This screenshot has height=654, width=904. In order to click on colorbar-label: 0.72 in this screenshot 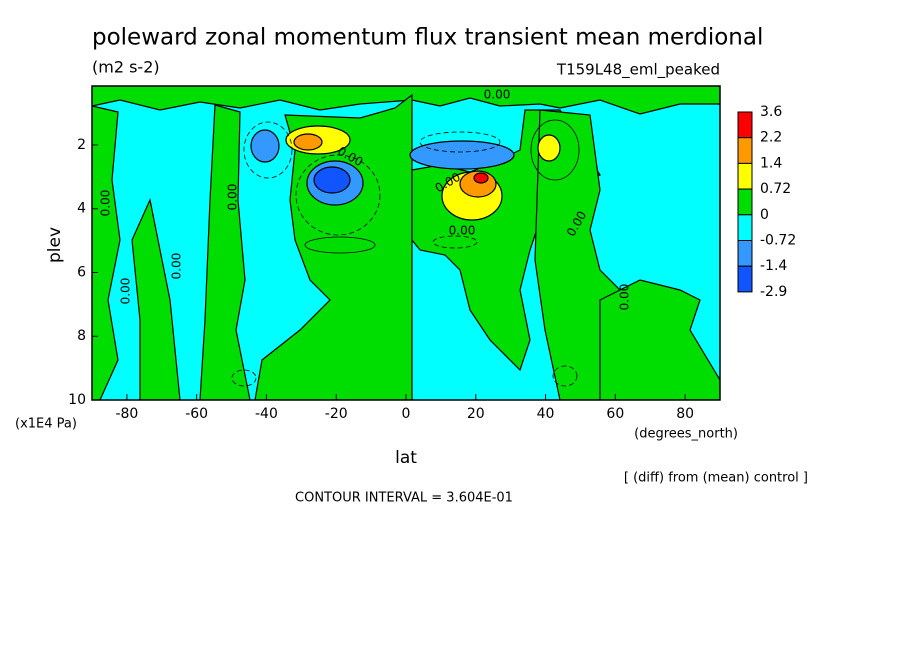, I will do `click(775, 189)`.